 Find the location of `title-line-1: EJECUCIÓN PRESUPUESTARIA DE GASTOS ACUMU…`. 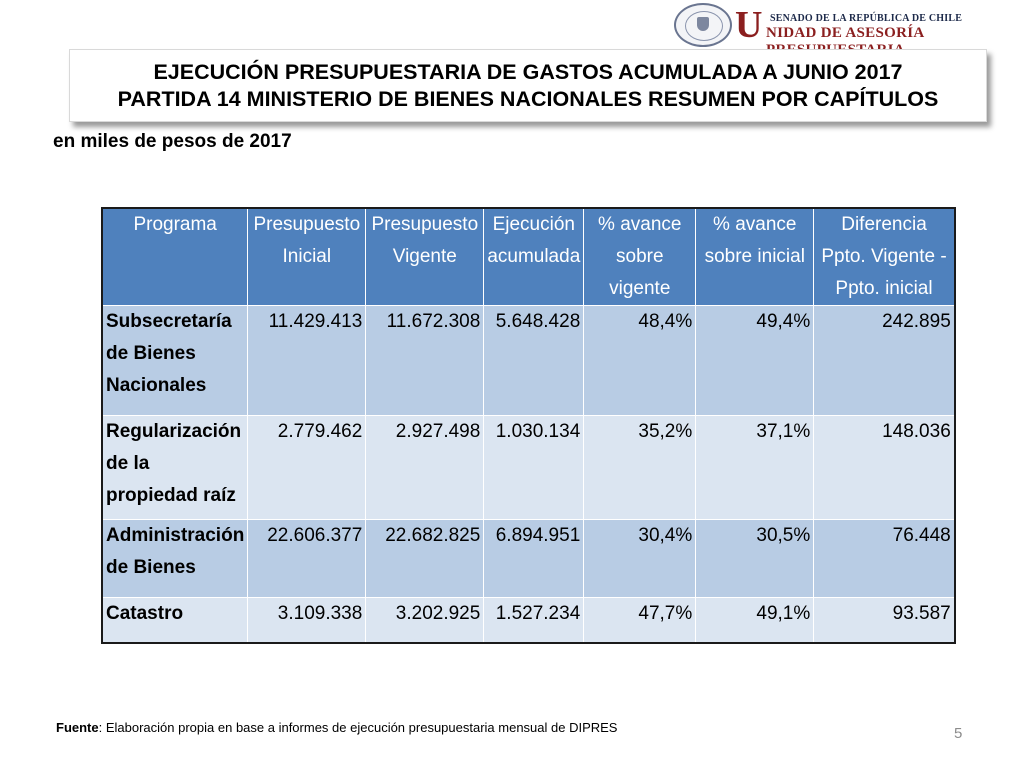

title-line-1: EJECUCIÓN PRESUPUESTARIA DE GASTOS ACUMU… is located at coordinates (528, 72).